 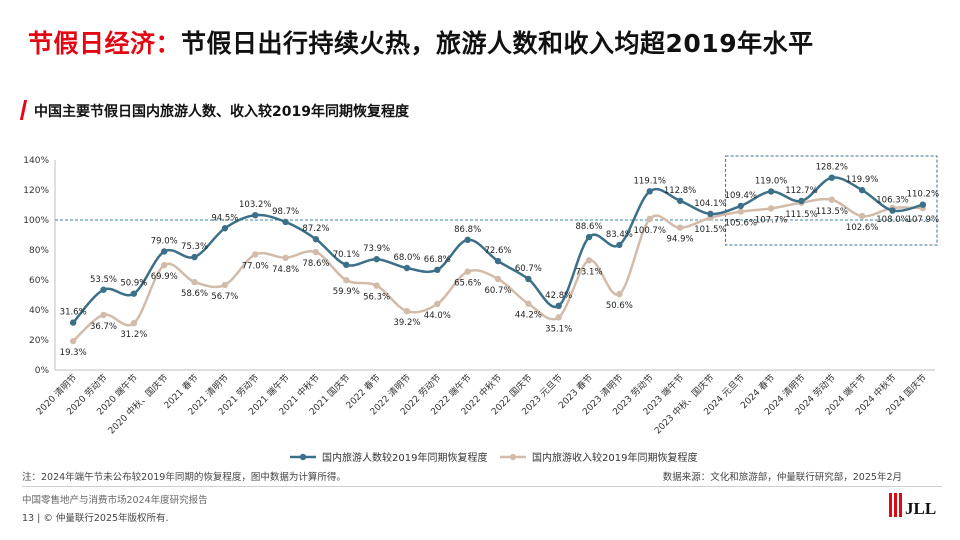 I want to click on legend-revenue-label: 国内旅游收入较2019年同期恢复程度, so click(x=614, y=457).